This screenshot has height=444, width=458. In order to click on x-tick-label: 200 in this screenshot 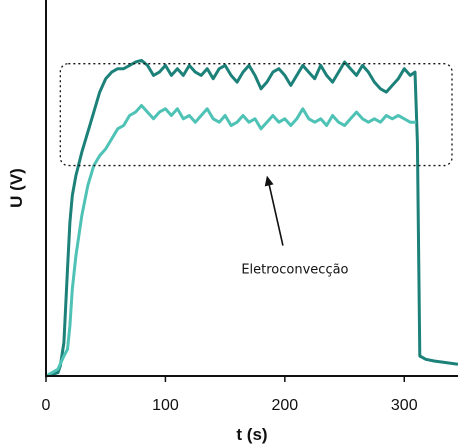, I will do `click(284, 405)`.